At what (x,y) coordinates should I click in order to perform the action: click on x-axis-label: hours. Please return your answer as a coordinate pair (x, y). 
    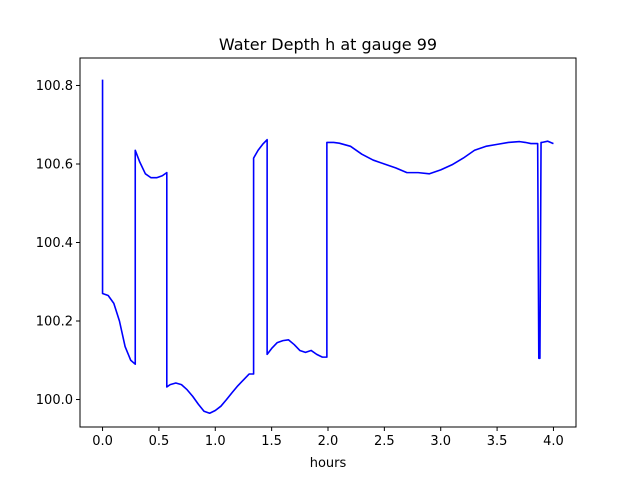
    Looking at the image, I should click on (328, 463).